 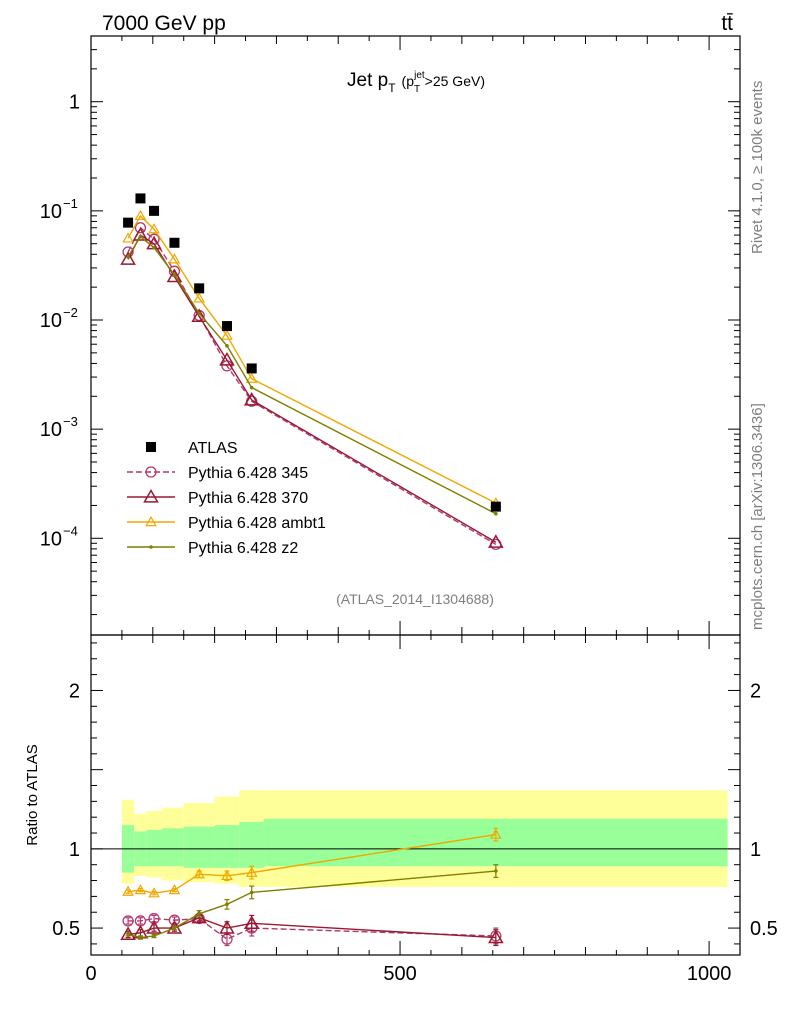 What do you see at coordinates (755, 691) in the screenshot?
I see `y-tick-label-ratio-right-2: 2` at bounding box center [755, 691].